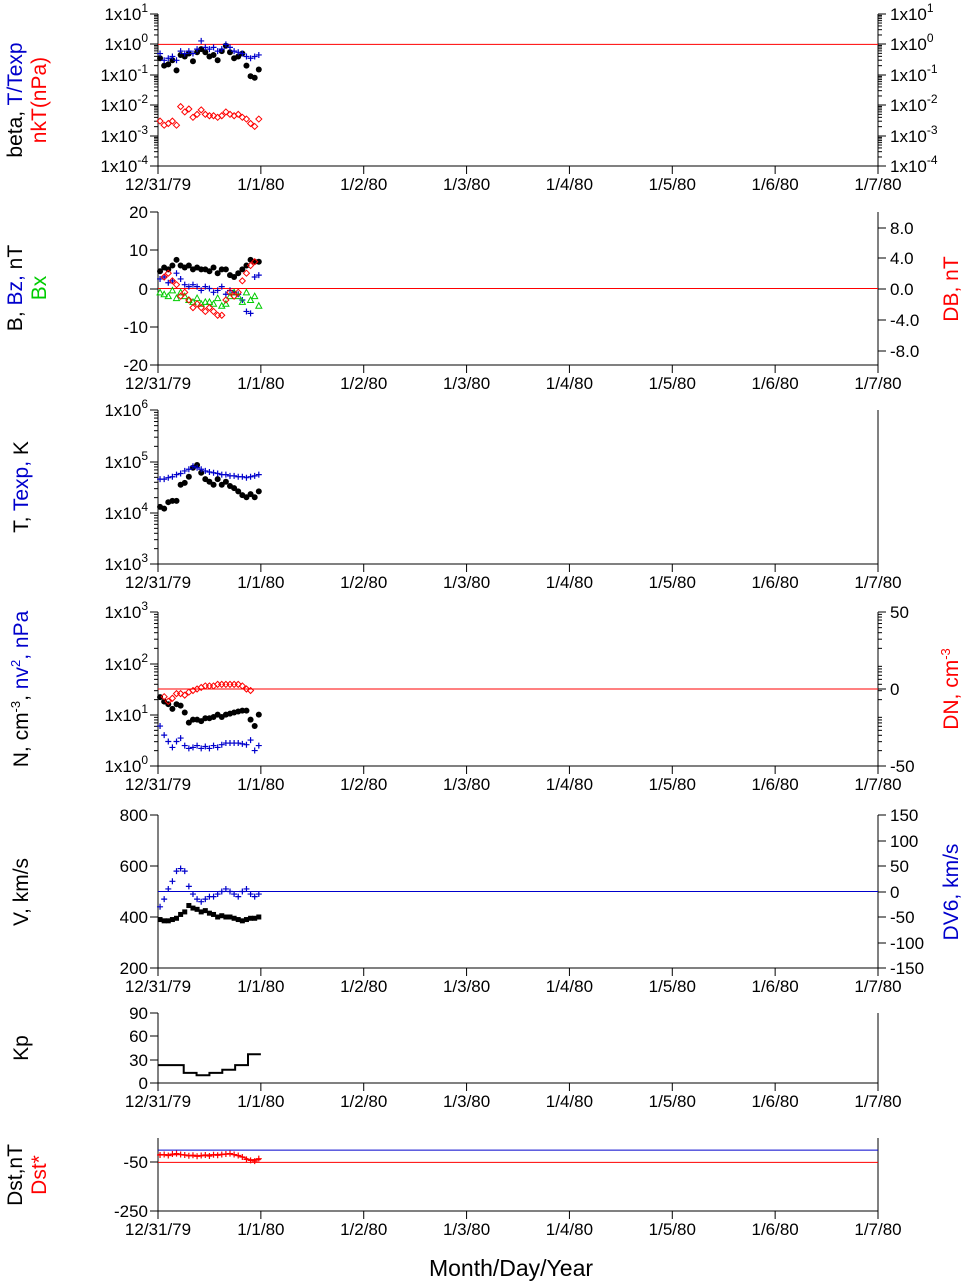  What do you see at coordinates (126, 562) in the screenshot?
I see `y-tick-label: 1x10³` at bounding box center [126, 562].